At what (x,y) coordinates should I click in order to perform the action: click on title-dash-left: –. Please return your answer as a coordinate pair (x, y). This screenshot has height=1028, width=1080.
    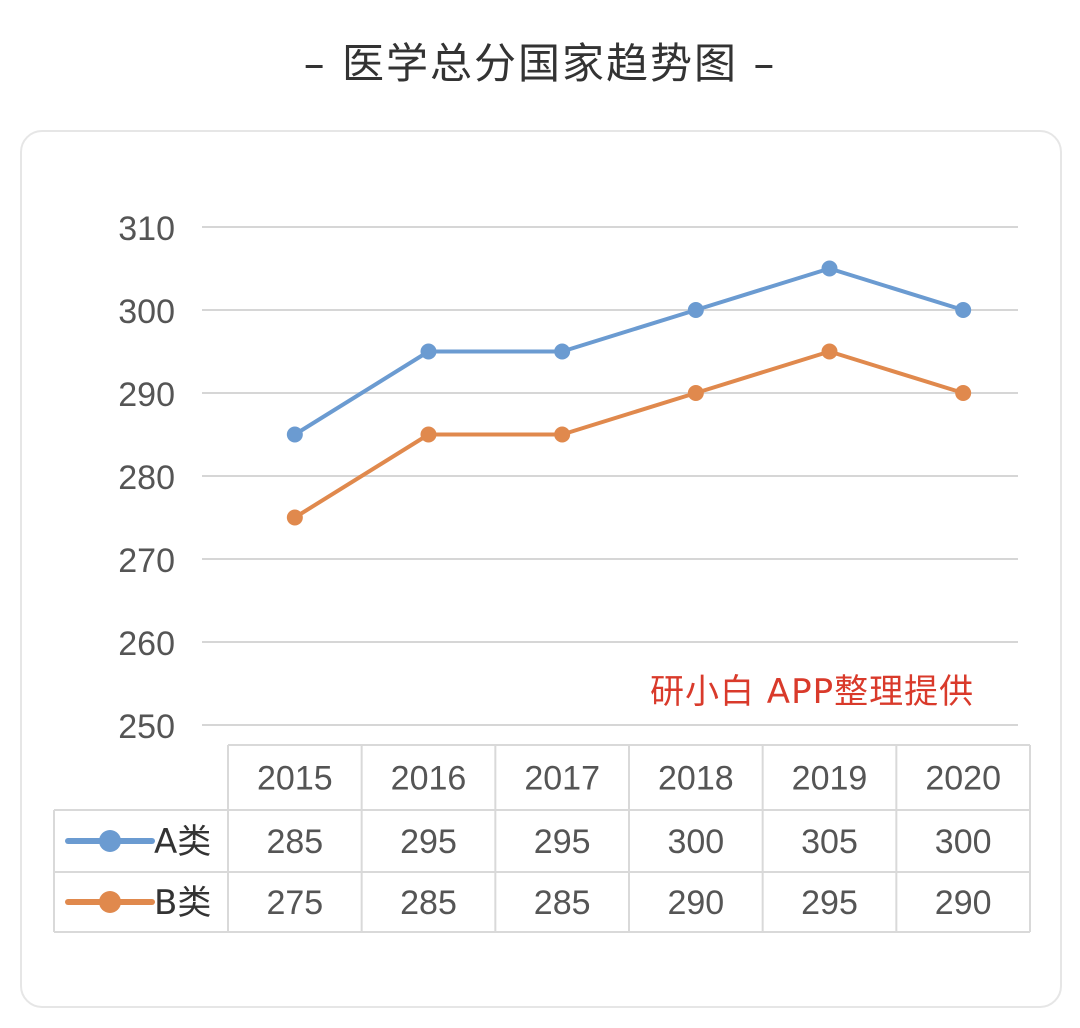
    Looking at the image, I should click on (315, 63).